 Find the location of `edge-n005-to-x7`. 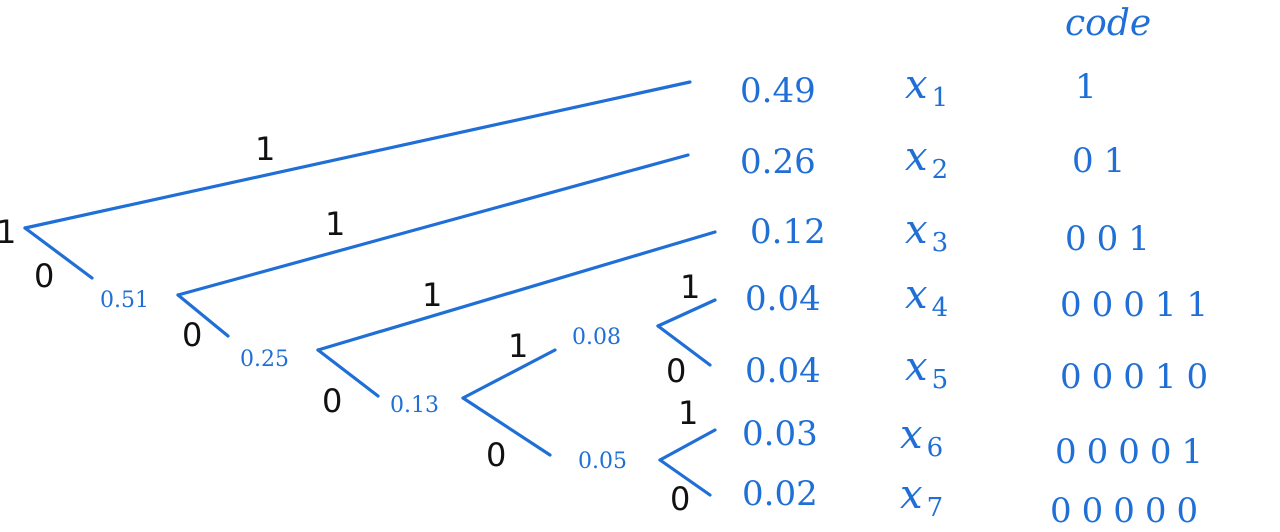

edge-n005-to-x7 is located at coordinates (685, 477).